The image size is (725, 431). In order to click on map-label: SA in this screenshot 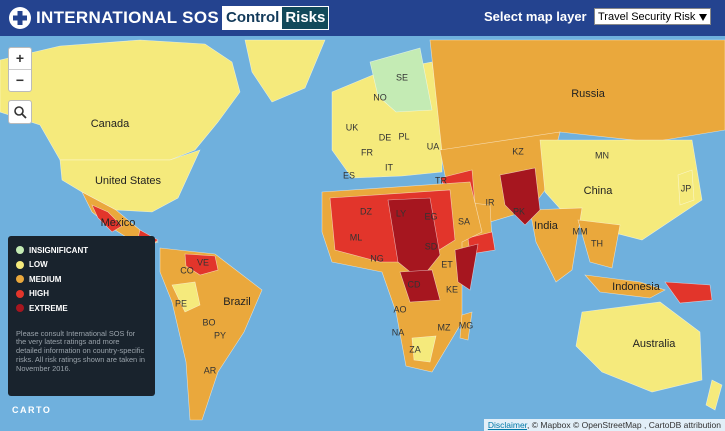, I will do `click(464, 221)`.